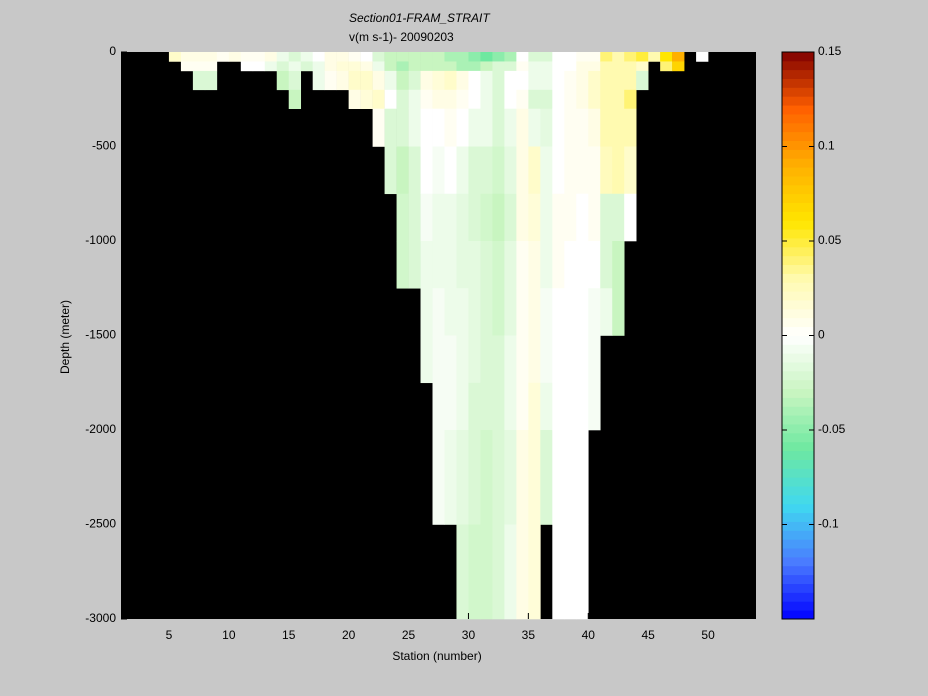 This screenshot has width=928, height=696. Describe the element at coordinates (589, 635) in the screenshot. I see `x-tick-label: 40` at that location.